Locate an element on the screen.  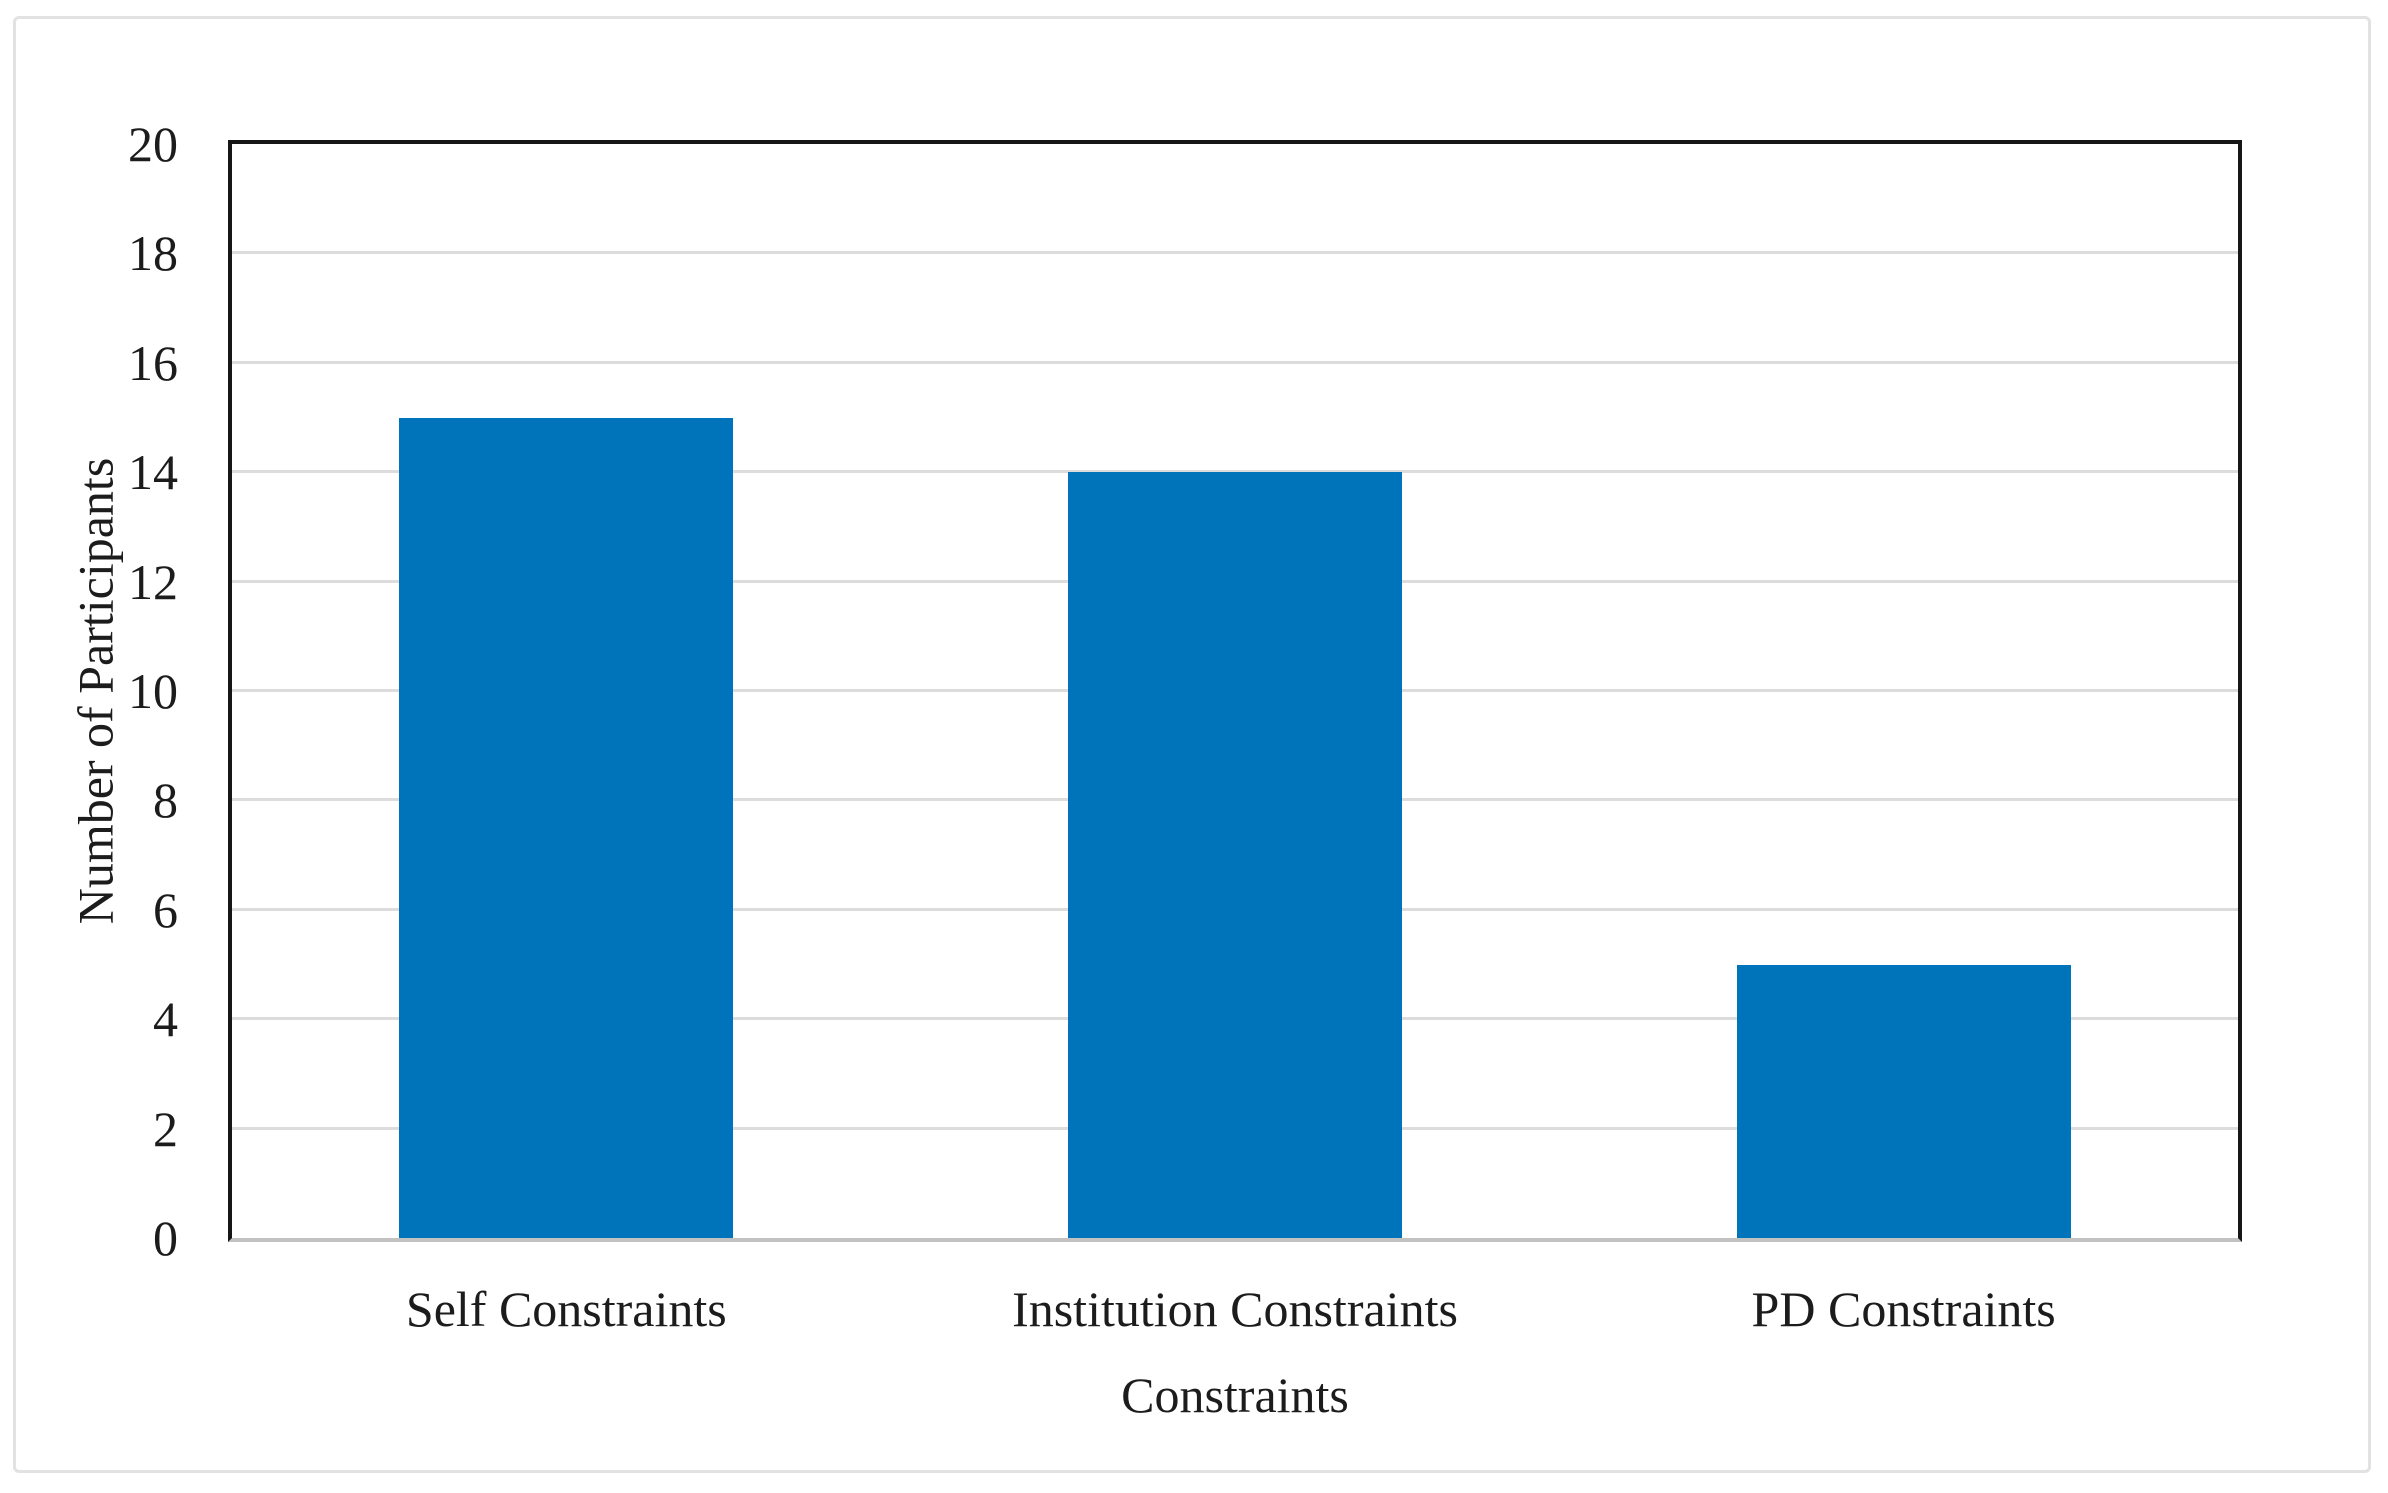
x-category-label-self-constraints: Self Constraints is located at coordinates (566, 1309).